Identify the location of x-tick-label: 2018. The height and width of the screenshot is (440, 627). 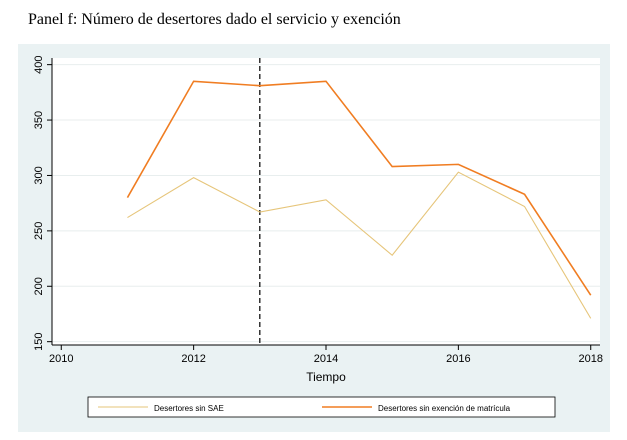
(590, 359).